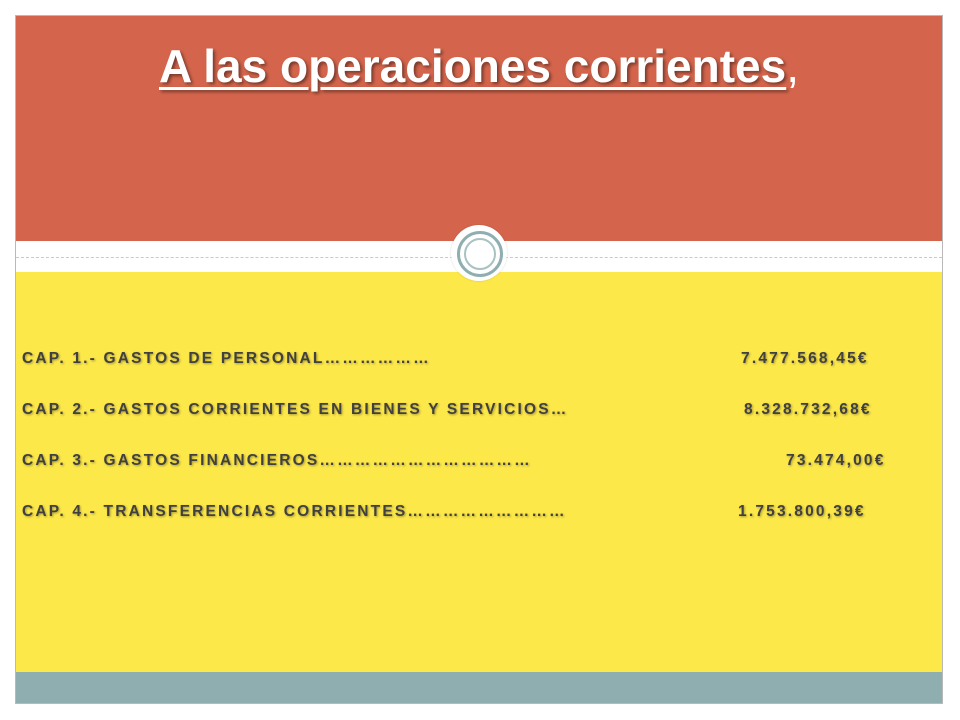 The height and width of the screenshot is (720, 960). What do you see at coordinates (808, 409) in the screenshot?
I see `item-amount: 8.328.732,68€` at bounding box center [808, 409].